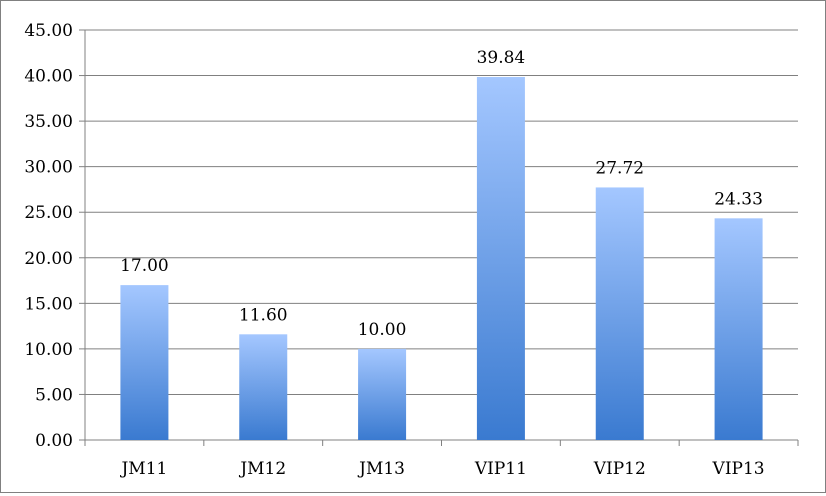 This screenshot has width=826, height=496. I want to click on data-label-vip12: 27.72, so click(619, 168).